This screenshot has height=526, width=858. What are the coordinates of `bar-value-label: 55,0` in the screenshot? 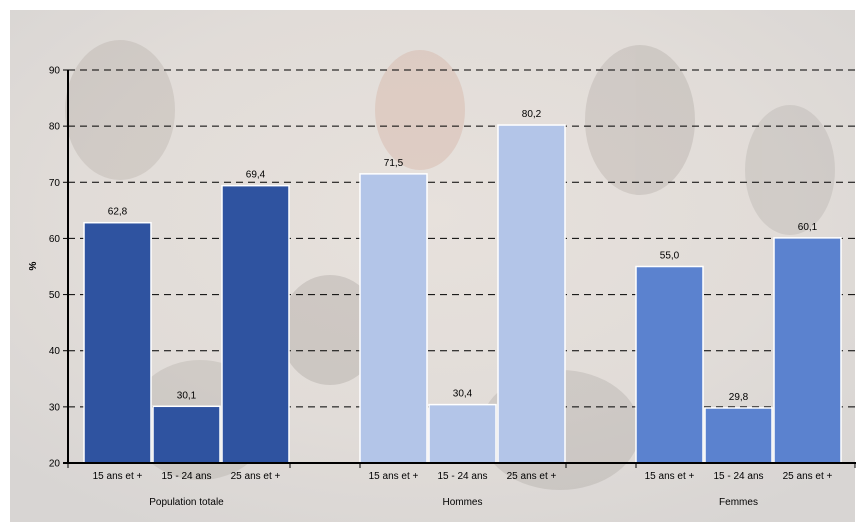 It's located at (670, 256).